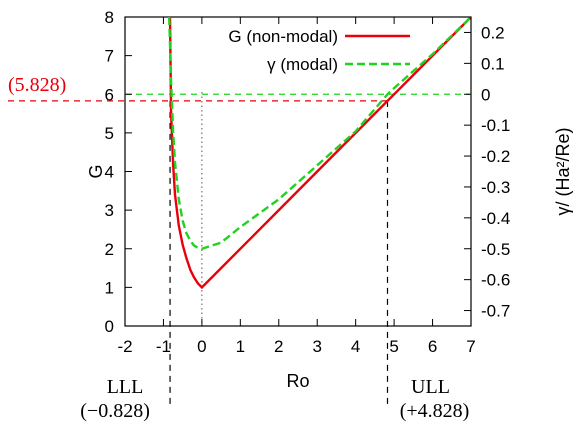 The height and width of the screenshot is (425, 582). I want to click on y2-tick-label: 0, so click(485, 94).